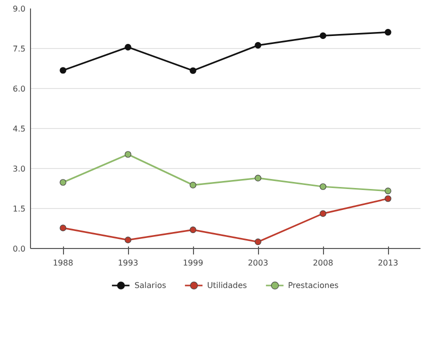  Describe the element at coordinates (19, 49) in the screenshot. I see `y-tick-label: 7.5` at that location.